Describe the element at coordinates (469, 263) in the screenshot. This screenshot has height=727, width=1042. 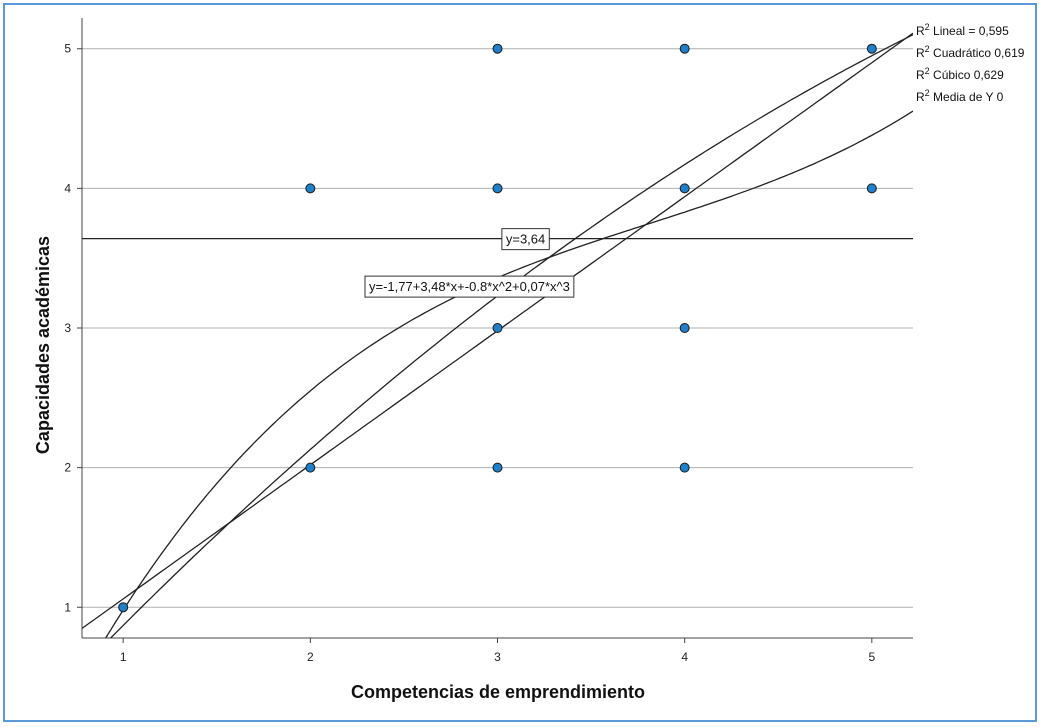
I see `annotations: y=3,64 y=-1,77+3,48*x+-0.8*x^2+0,07*x^3` at that location.